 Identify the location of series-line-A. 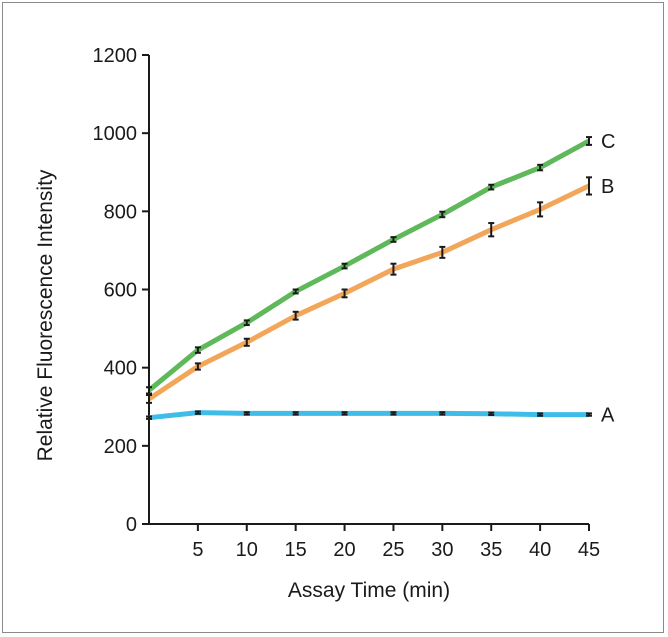
(368, 415).